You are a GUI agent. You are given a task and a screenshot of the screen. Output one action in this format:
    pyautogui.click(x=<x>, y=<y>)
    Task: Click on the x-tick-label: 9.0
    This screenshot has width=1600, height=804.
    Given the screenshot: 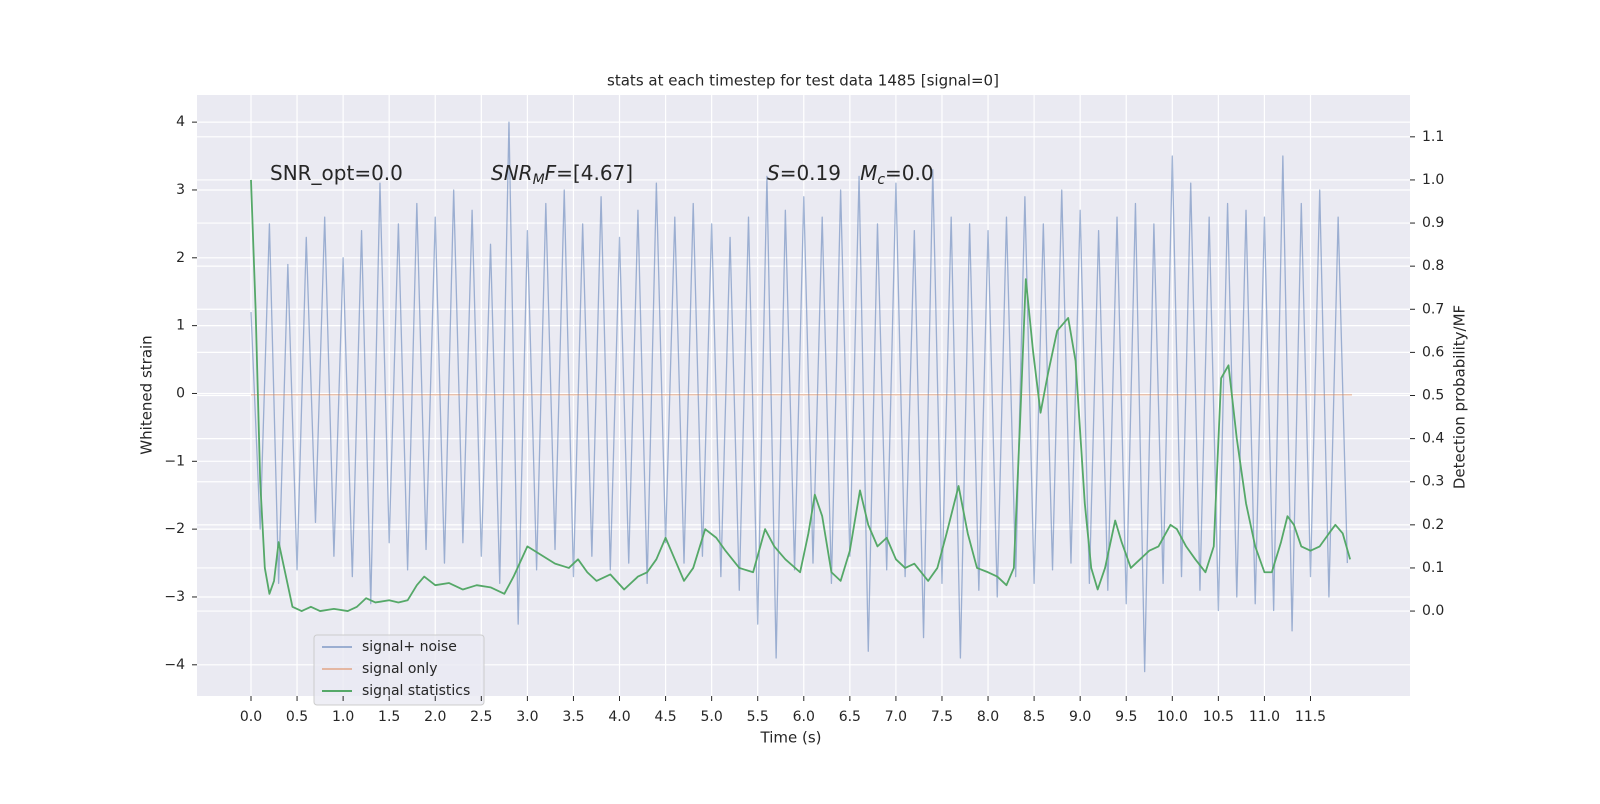 What is the action you would take?
    pyautogui.click(x=1080, y=717)
    